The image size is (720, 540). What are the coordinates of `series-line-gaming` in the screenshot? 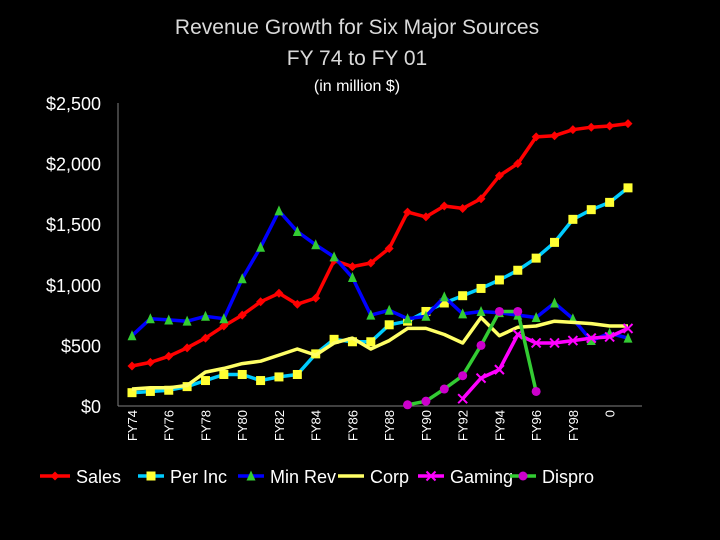 It's located at (545, 363).